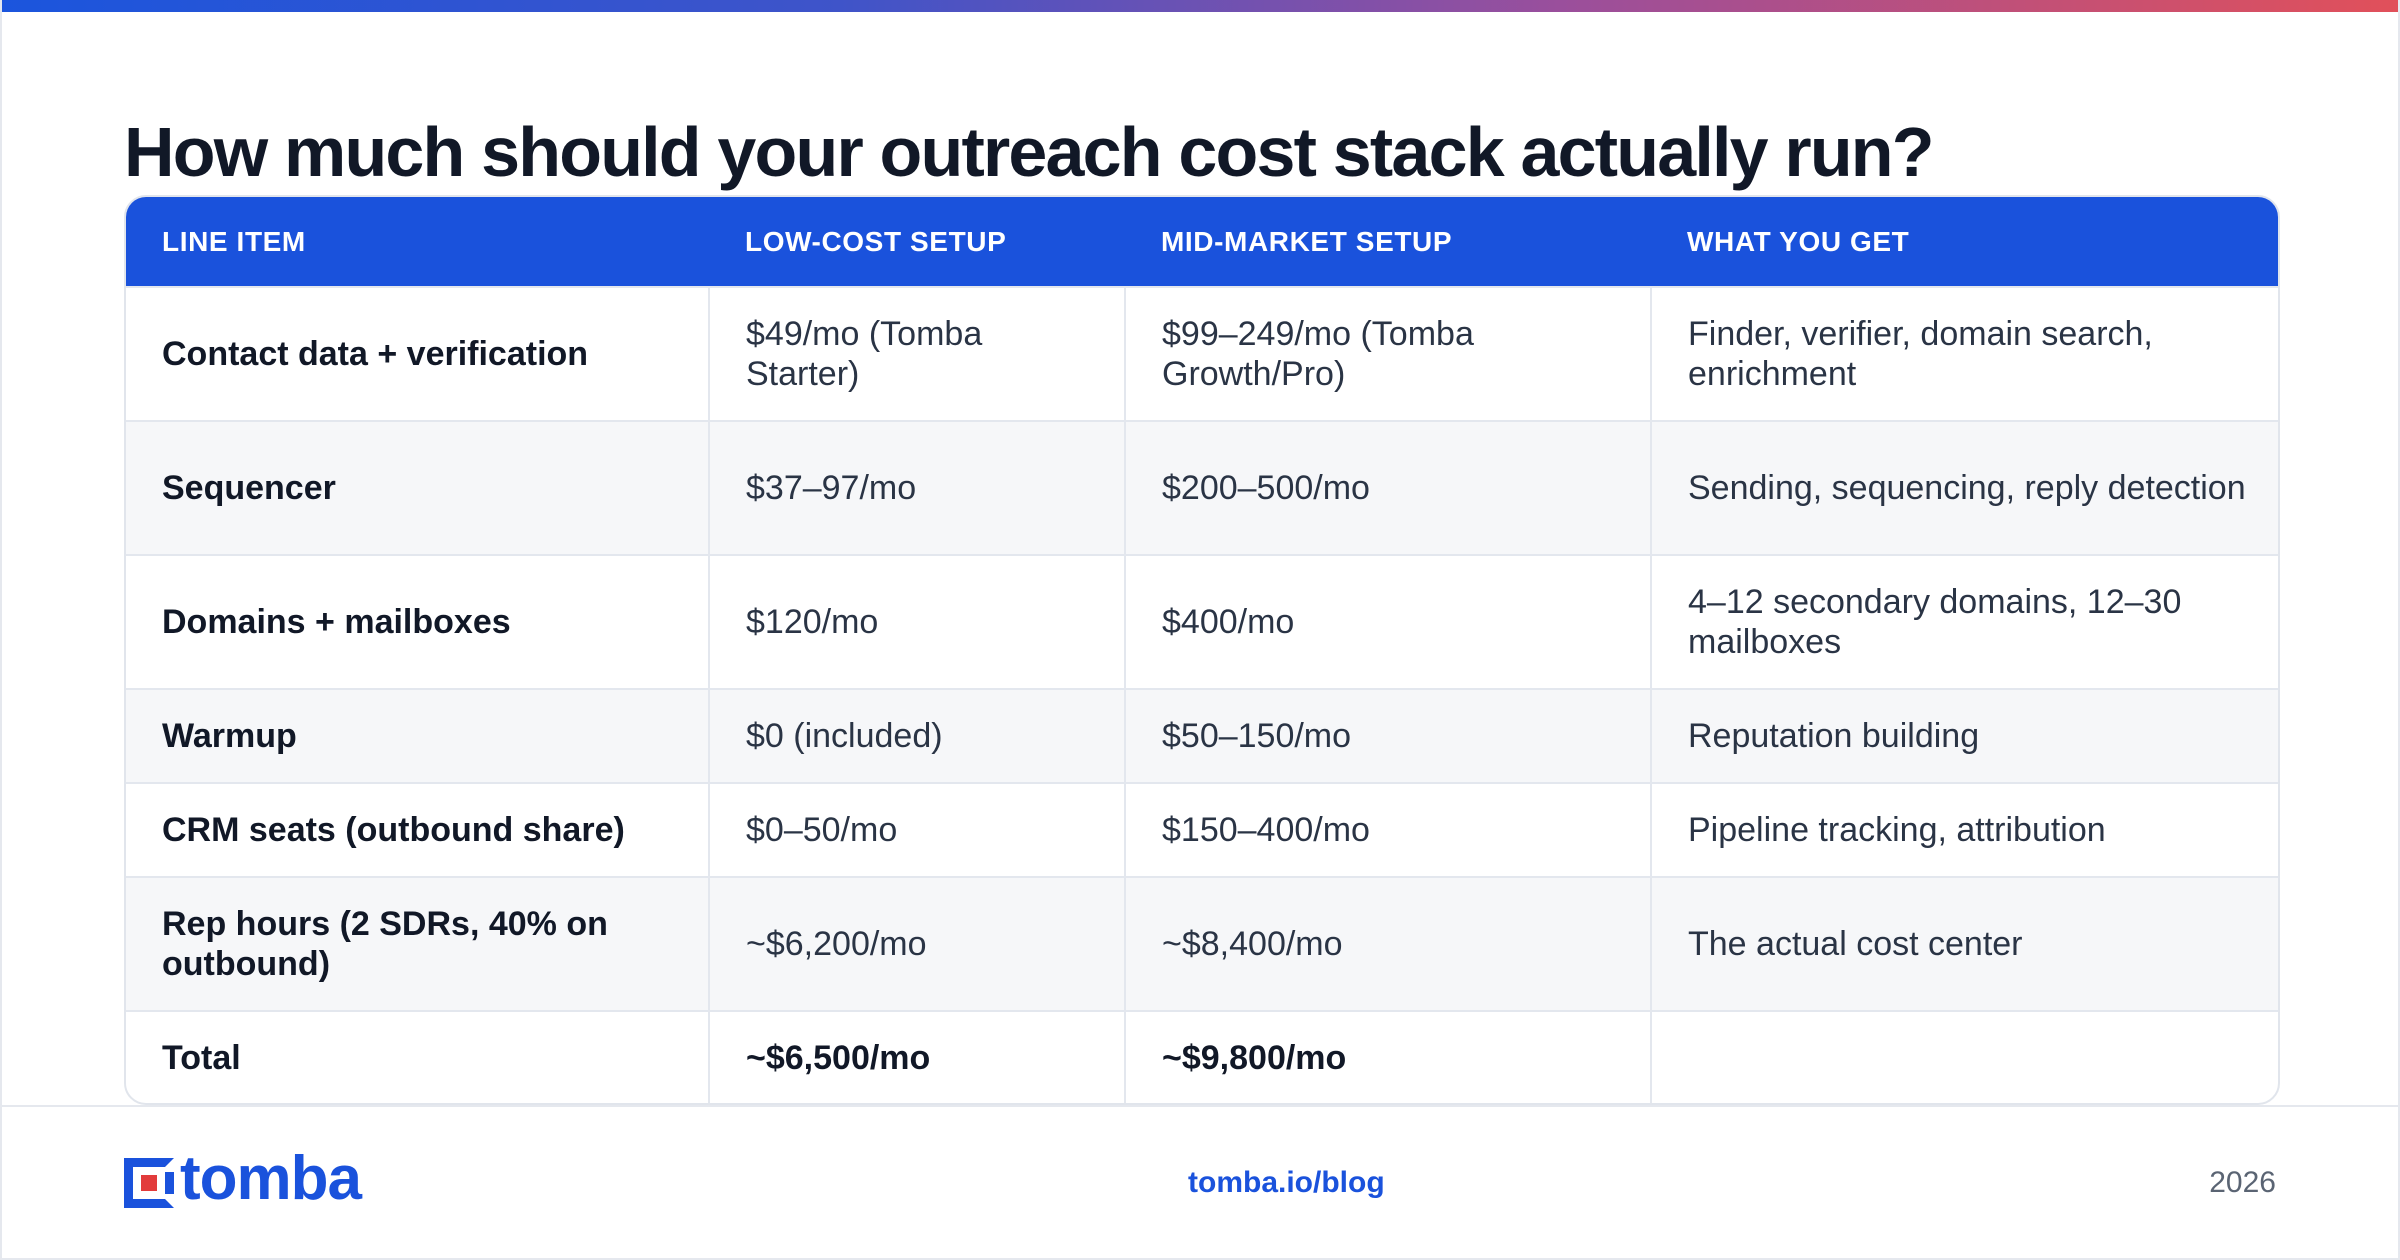 This screenshot has width=2400, height=1260. I want to click on header-line-item: LINE ITEM, so click(234, 241).